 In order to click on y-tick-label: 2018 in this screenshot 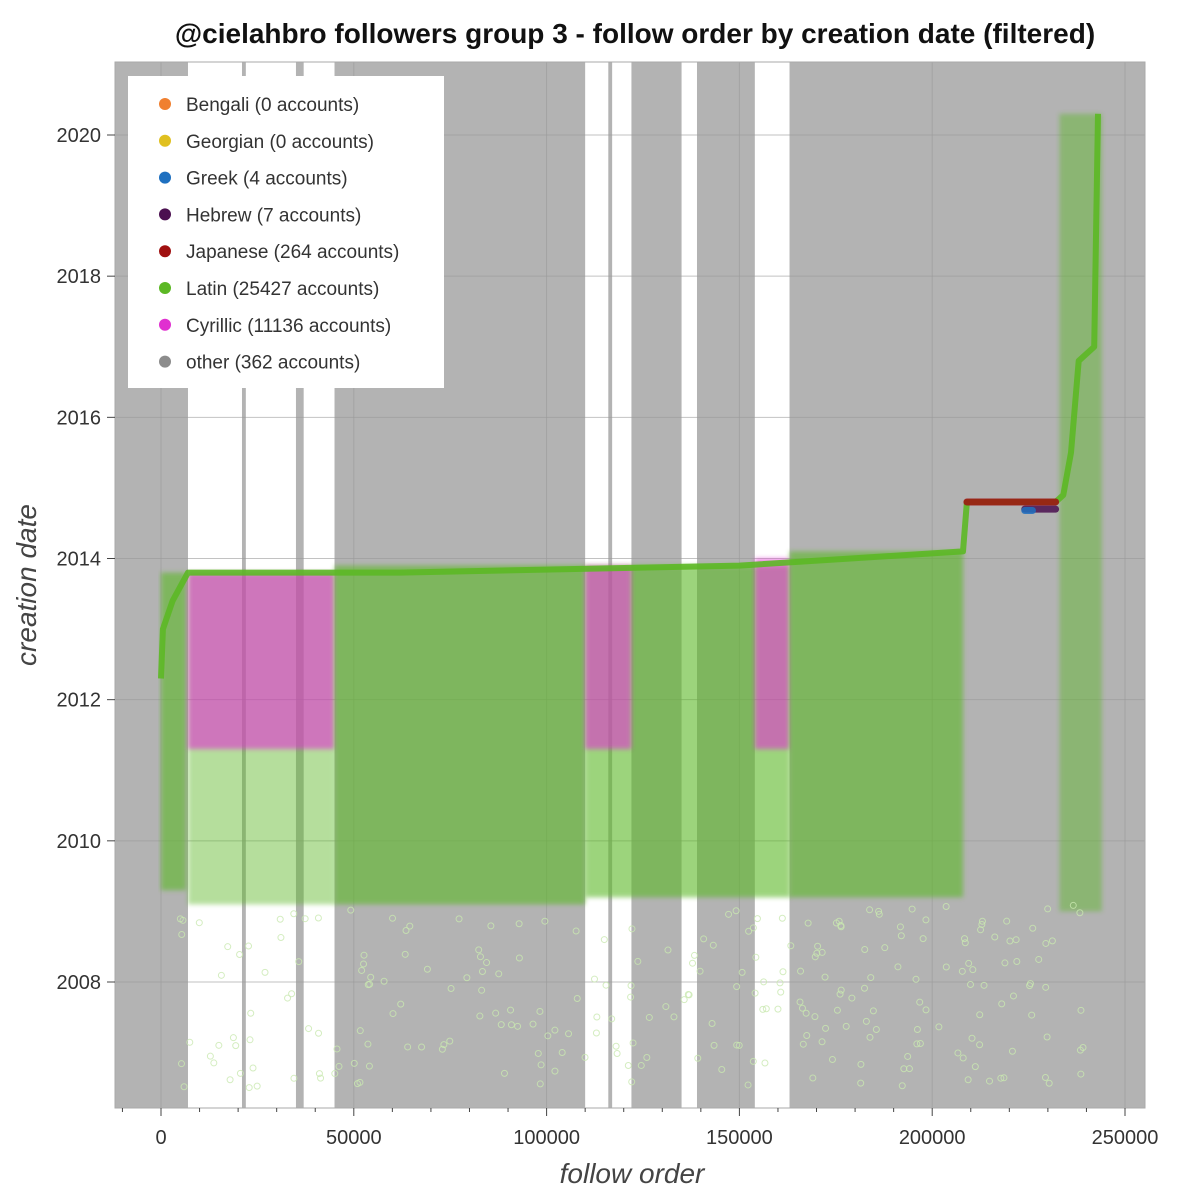, I will do `click(79, 277)`.